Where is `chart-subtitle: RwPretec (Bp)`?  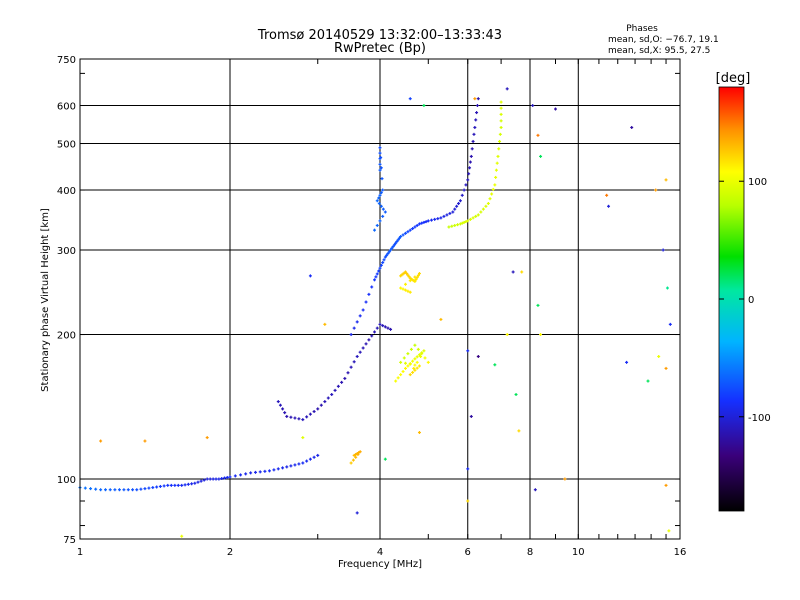
chart-subtitle: RwPretec (Bp) is located at coordinates (380, 48).